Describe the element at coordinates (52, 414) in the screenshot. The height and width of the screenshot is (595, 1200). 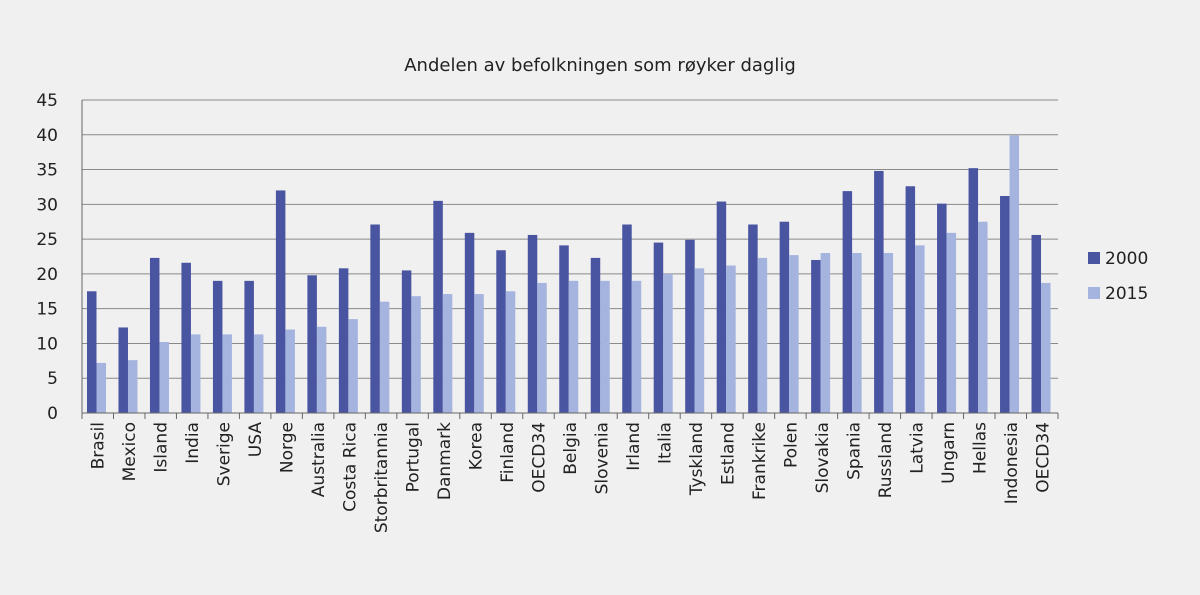
I see `y-tick-label: 0` at that location.